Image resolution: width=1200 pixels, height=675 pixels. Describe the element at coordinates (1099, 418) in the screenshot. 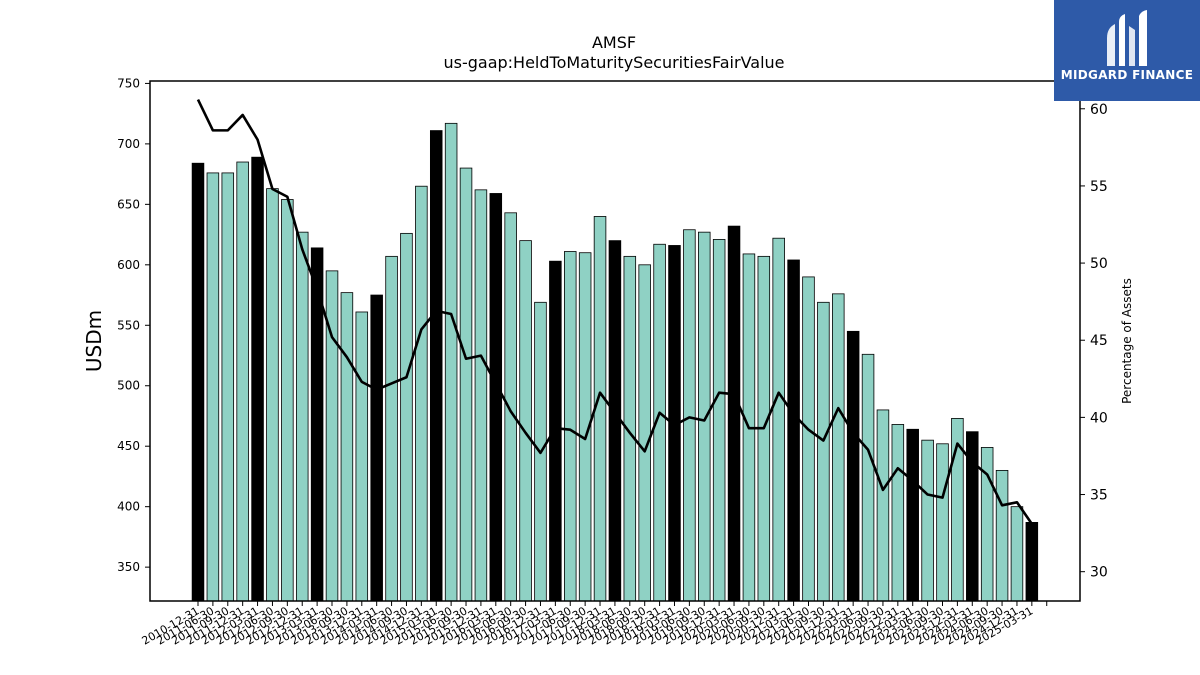

I see `y2-tick-label-40: 40` at that location.